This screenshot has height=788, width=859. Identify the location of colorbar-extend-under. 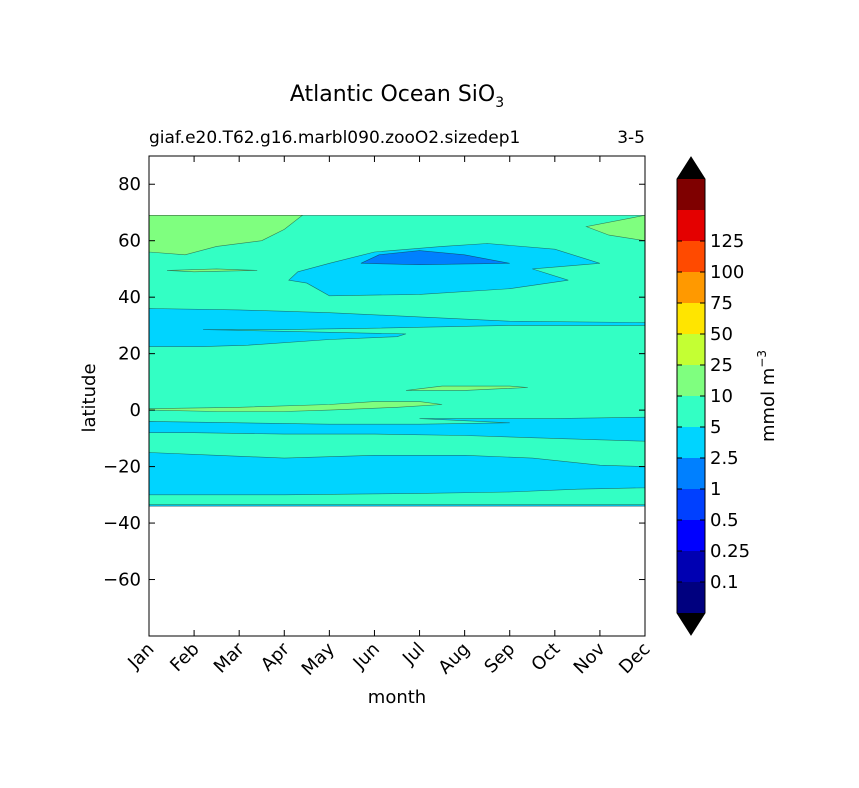
(691, 624).